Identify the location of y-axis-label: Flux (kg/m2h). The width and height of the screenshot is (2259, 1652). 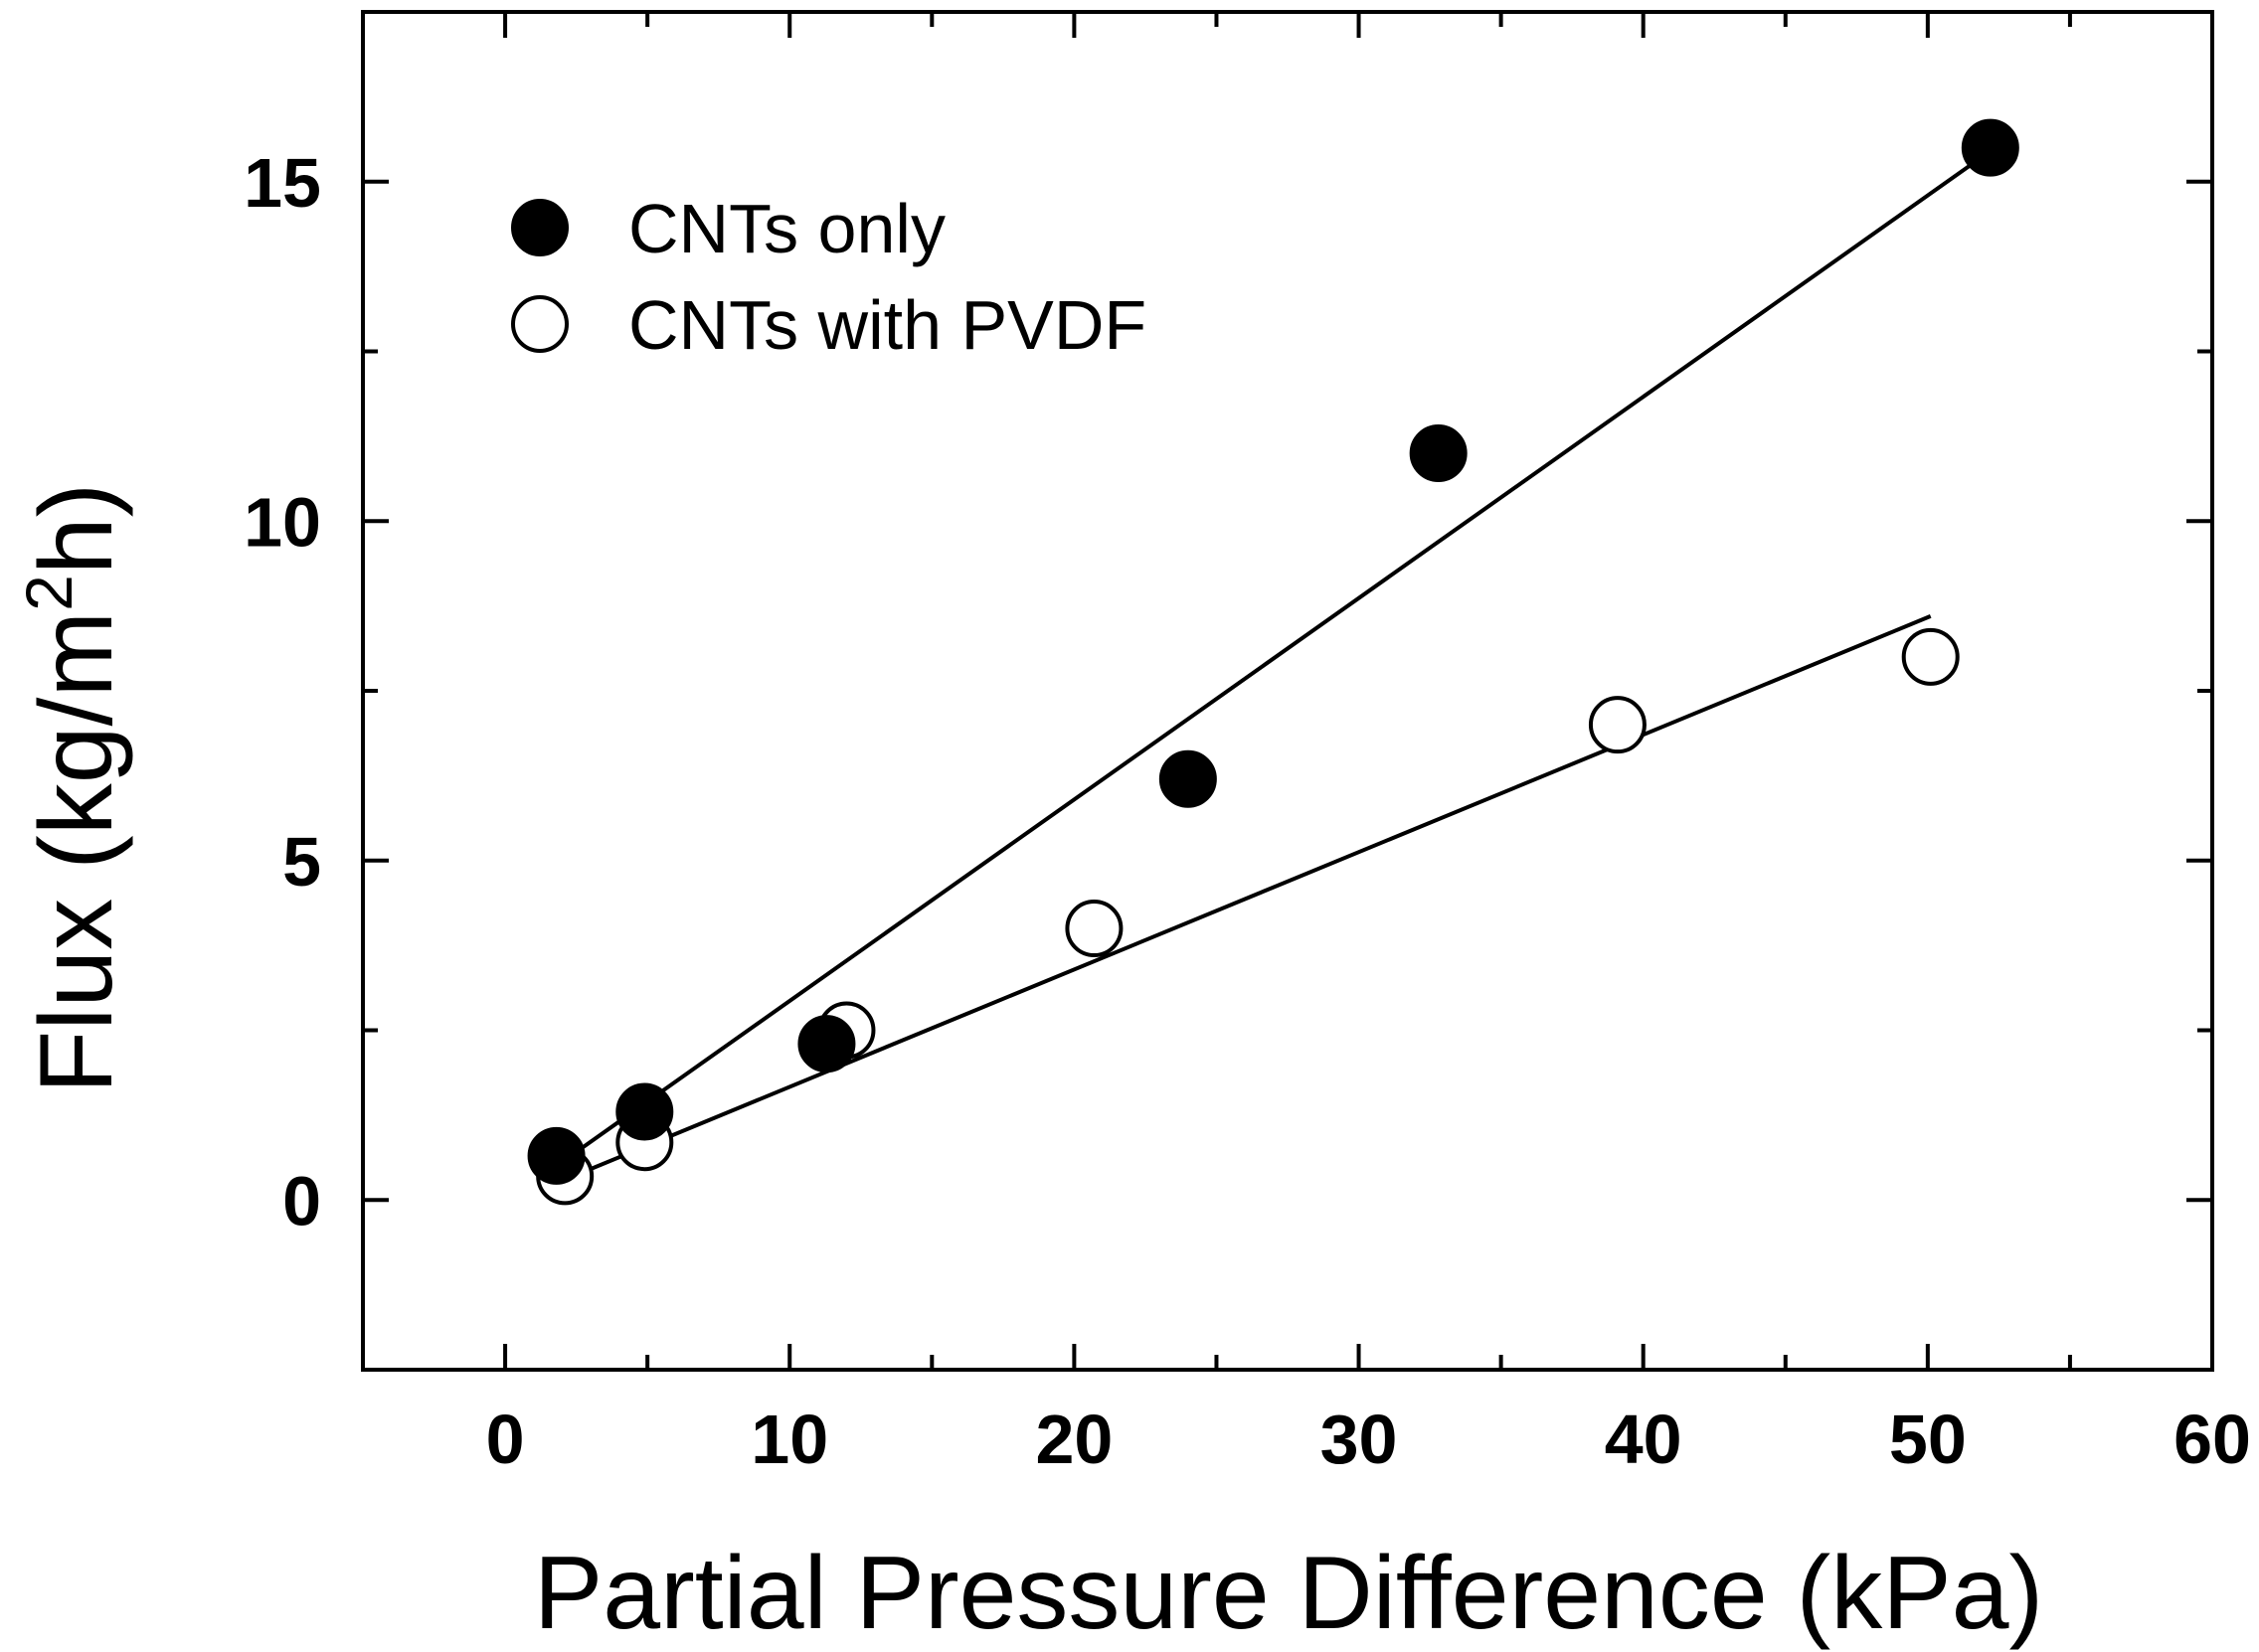
(73, 788).